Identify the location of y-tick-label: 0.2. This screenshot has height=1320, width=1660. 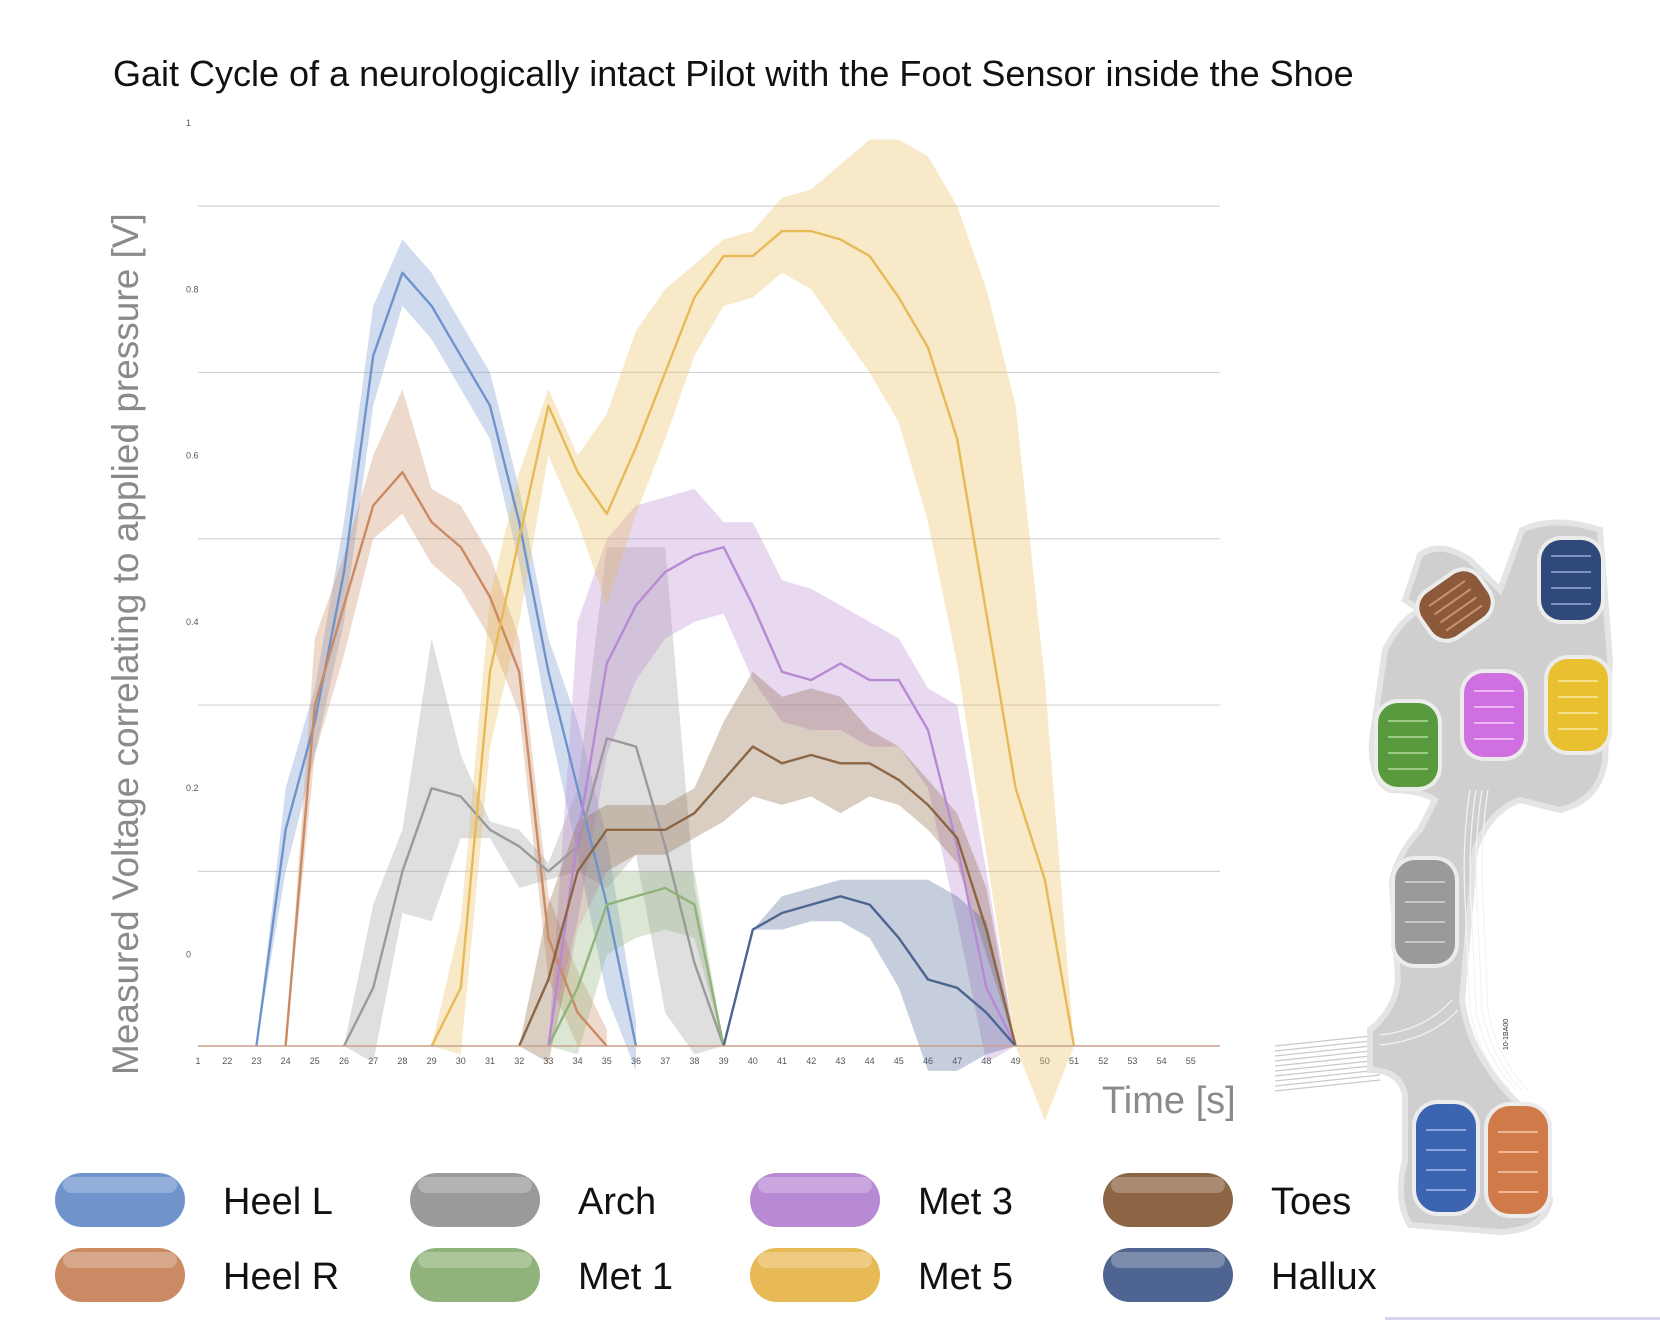
(192, 788).